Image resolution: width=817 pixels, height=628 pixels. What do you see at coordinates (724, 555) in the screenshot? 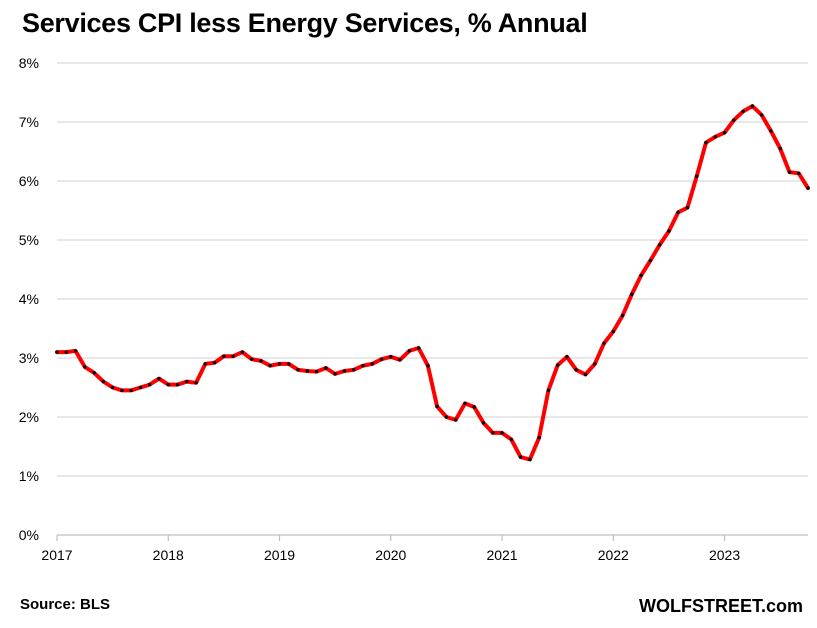
I see `x-tick-label: 2023` at bounding box center [724, 555].